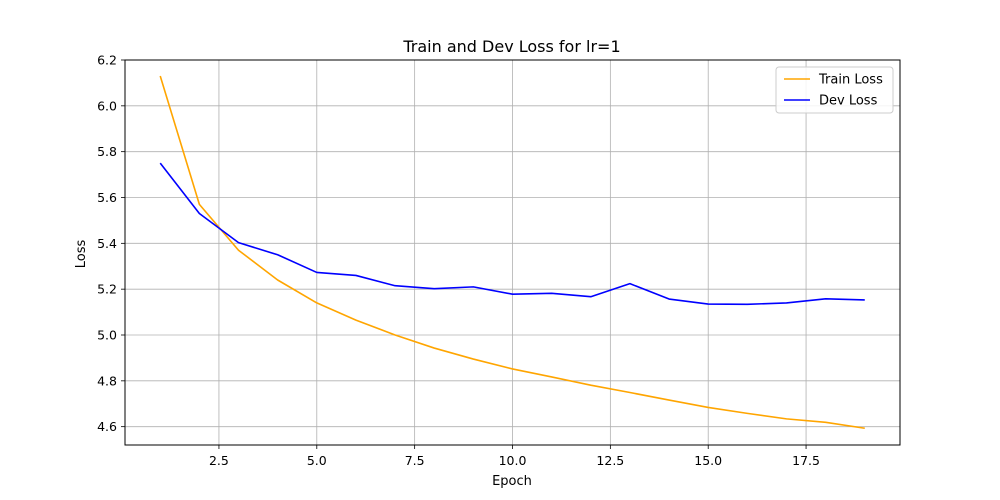  What do you see at coordinates (513, 460) in the screenshot?
I see `x-tick-label: 10.0` at bounding box center [513, 460].